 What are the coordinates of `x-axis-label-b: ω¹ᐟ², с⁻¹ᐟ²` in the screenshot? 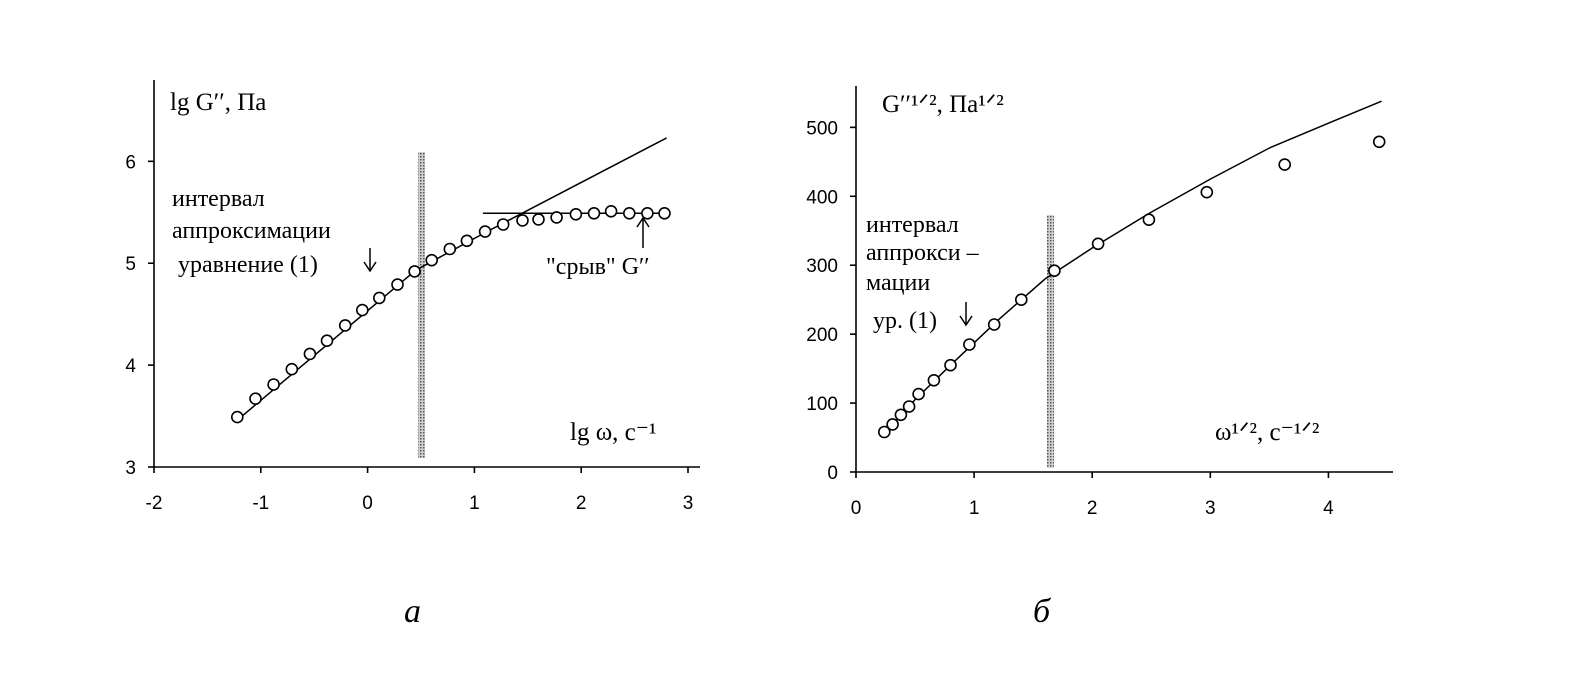 It's located at (1267, 432).